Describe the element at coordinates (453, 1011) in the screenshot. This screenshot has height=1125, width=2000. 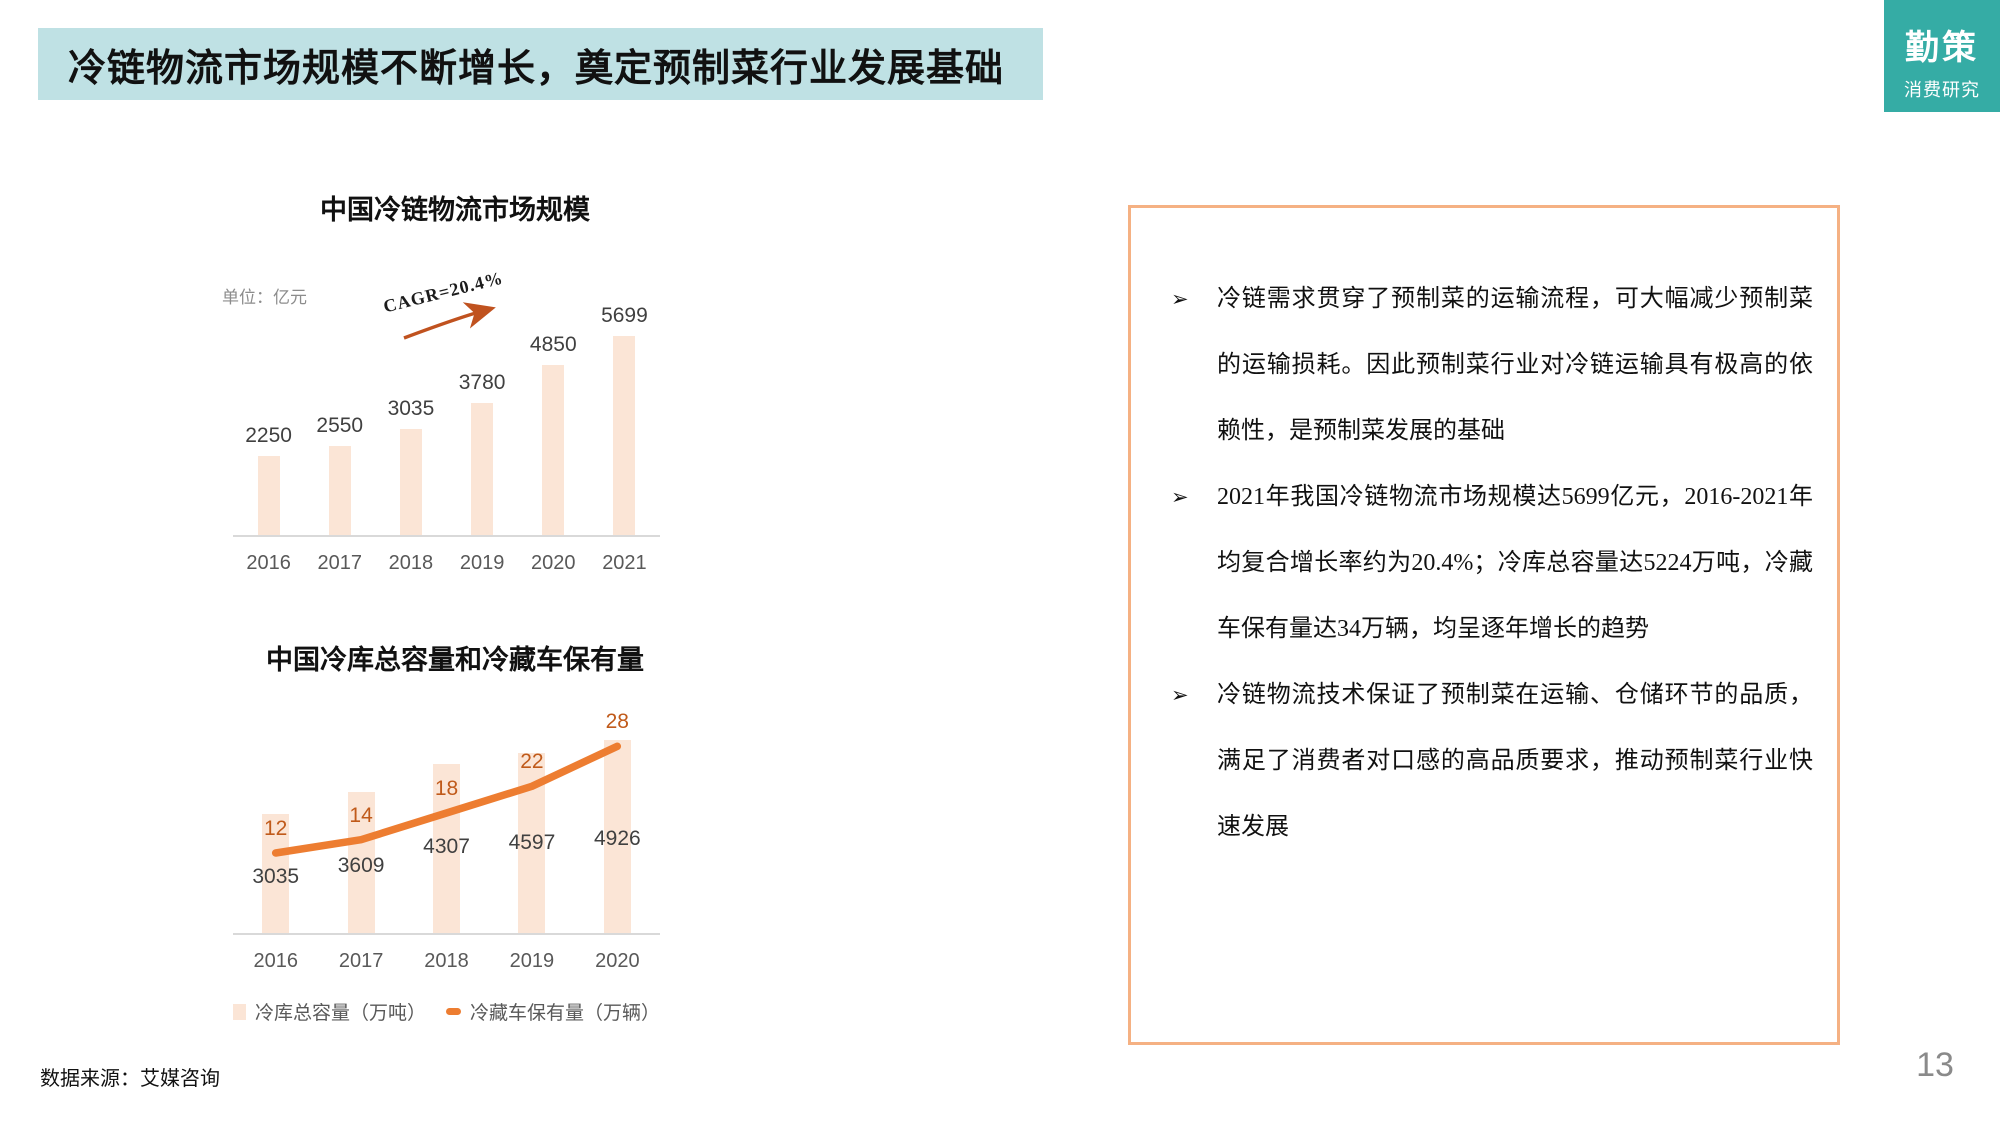
I see `legend-line-swatch` at that location.